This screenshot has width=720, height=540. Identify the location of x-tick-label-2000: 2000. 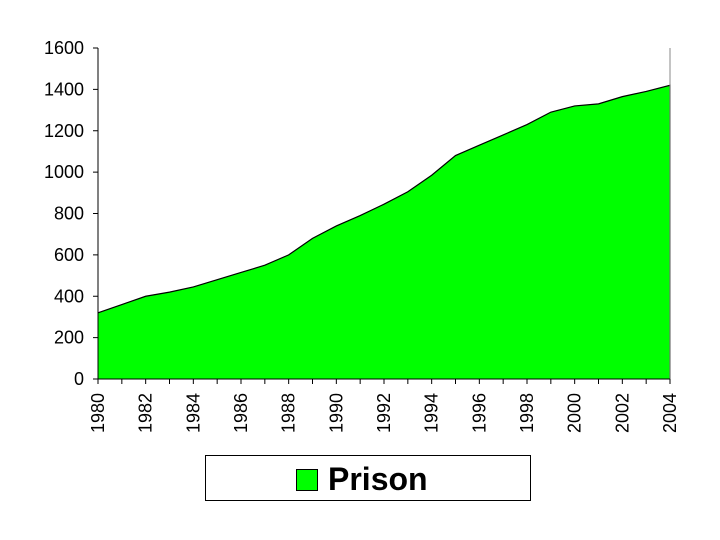
(575, 413).